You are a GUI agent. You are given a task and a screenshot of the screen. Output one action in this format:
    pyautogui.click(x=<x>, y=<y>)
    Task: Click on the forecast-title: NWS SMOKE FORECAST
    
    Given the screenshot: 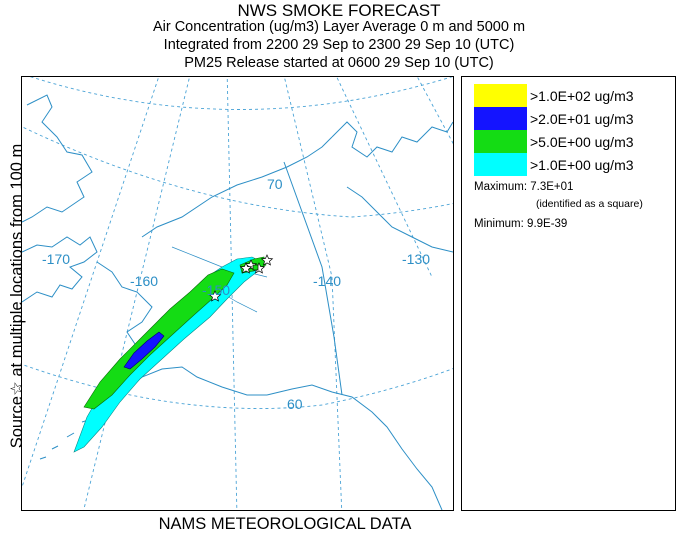 What is the action you would take?
    pyautogui.click(x=339, y=10)
    